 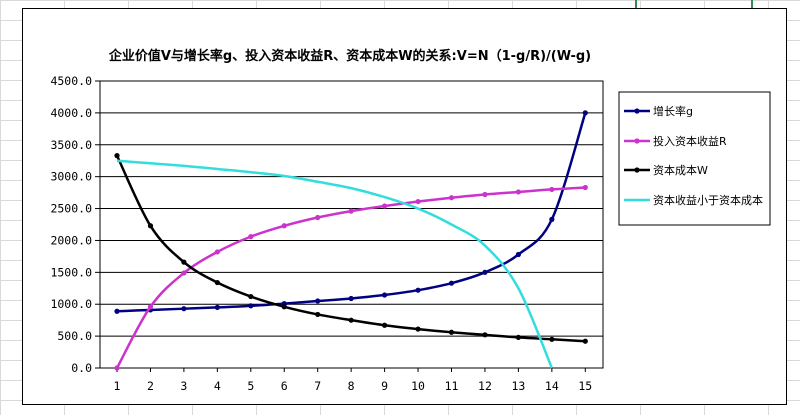 I want to click on legend-box, so click(x=694, y=158).